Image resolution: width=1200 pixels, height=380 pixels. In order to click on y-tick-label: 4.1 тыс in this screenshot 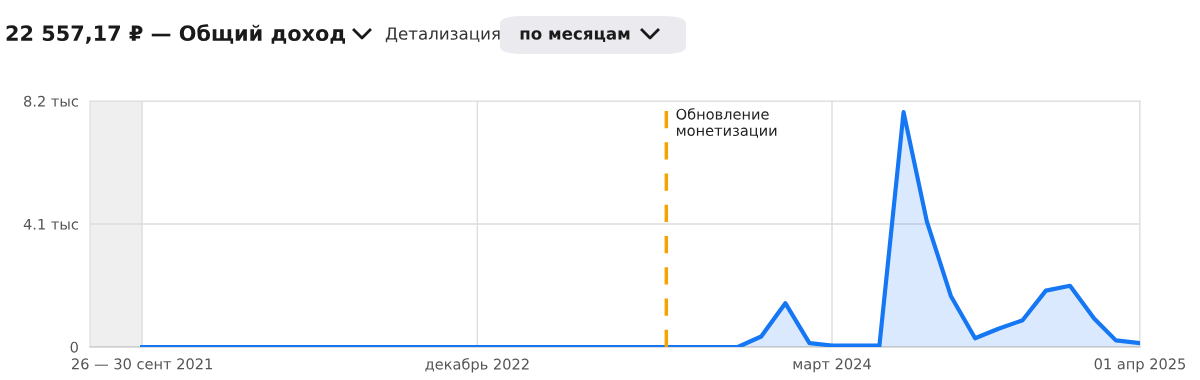, I will do `click(50, 224)`.